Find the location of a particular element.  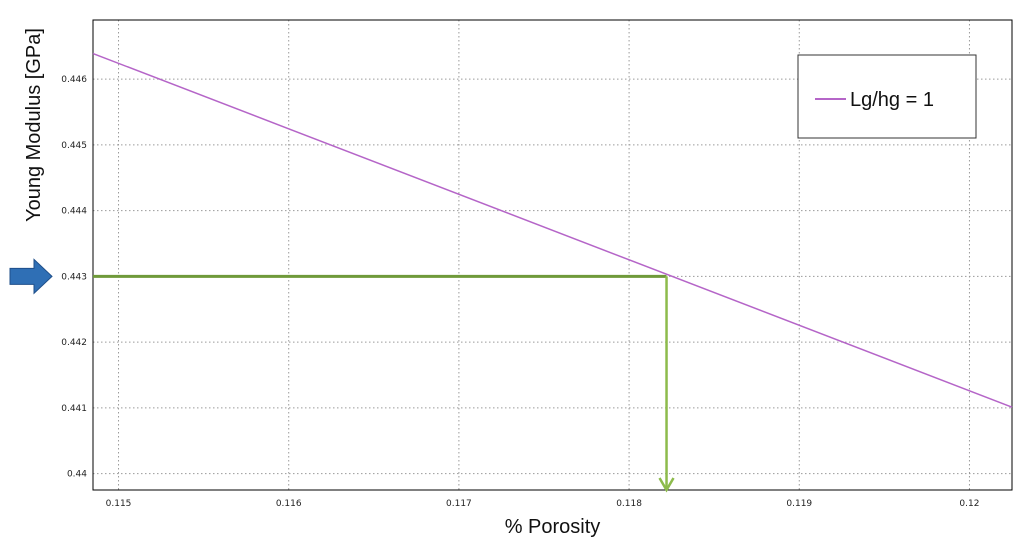

y-tick-label: 0.445 is located at coordinates (74, 146).